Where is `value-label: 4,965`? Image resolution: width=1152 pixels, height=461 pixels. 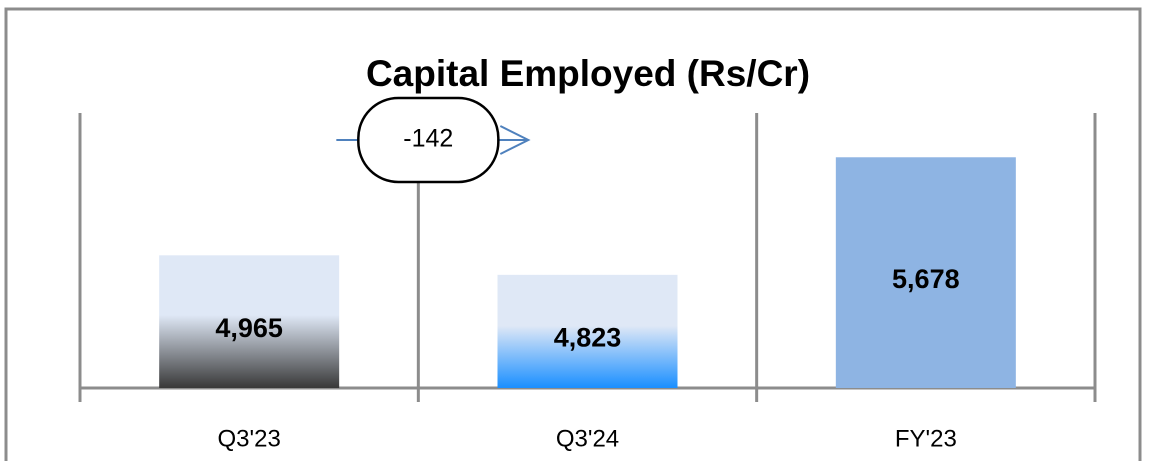 value-label: 4,965 is located at coordinates (249, 328).